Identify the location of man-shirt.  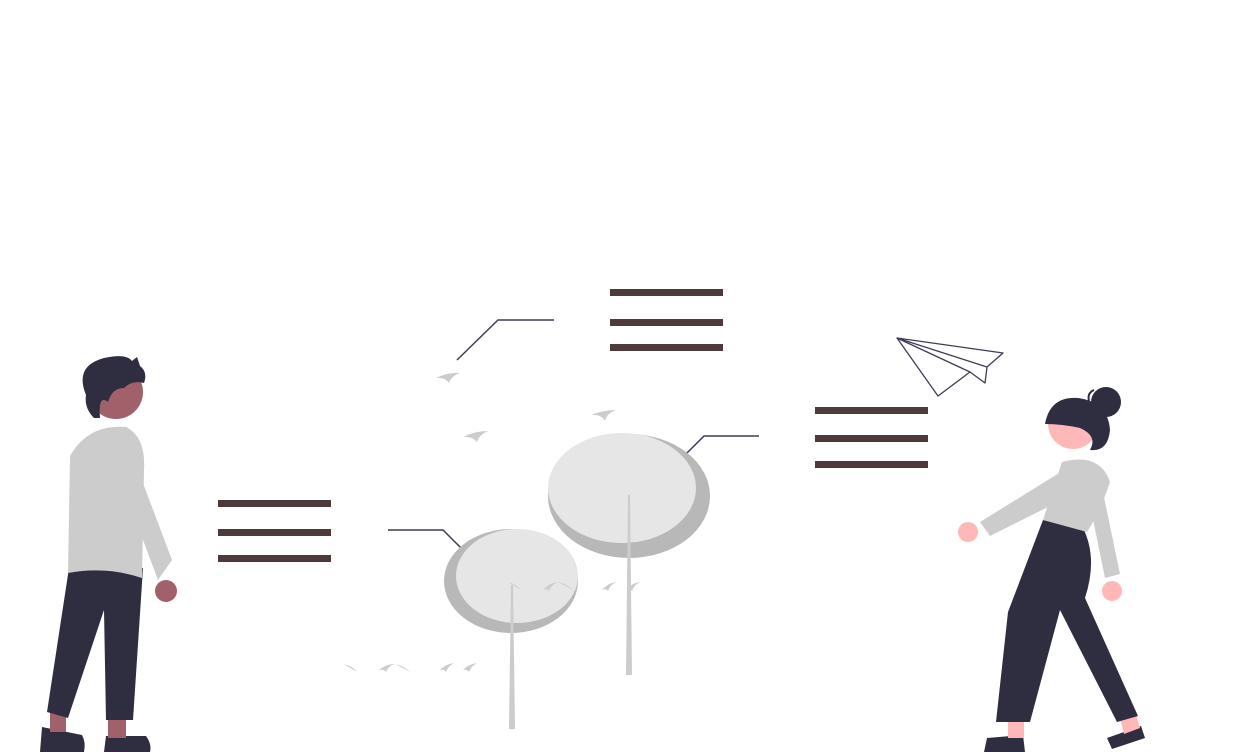
(106, 502).